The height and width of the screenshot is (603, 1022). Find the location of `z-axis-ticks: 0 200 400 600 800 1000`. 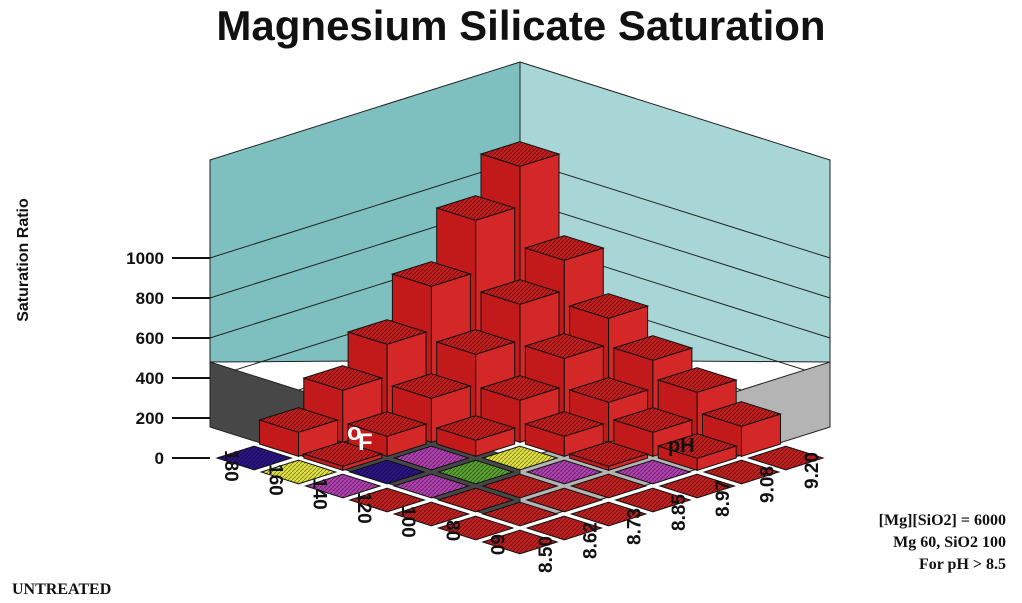

z-axis-ticks: 0 200 400 600 800 1000 is located at coordinates (168, 358).